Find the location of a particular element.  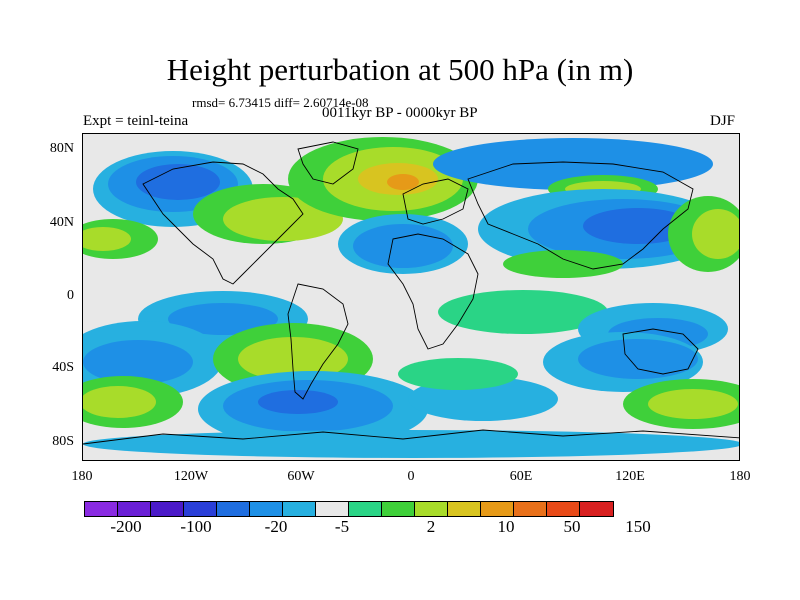

antarctica-coastline is located at coordinates (411, 437).